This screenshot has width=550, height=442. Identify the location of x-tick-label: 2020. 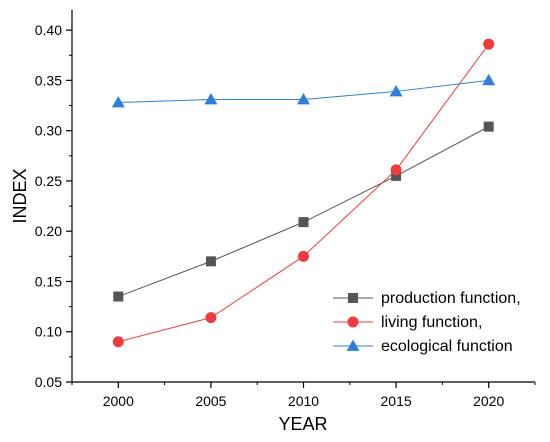
(488, 401).